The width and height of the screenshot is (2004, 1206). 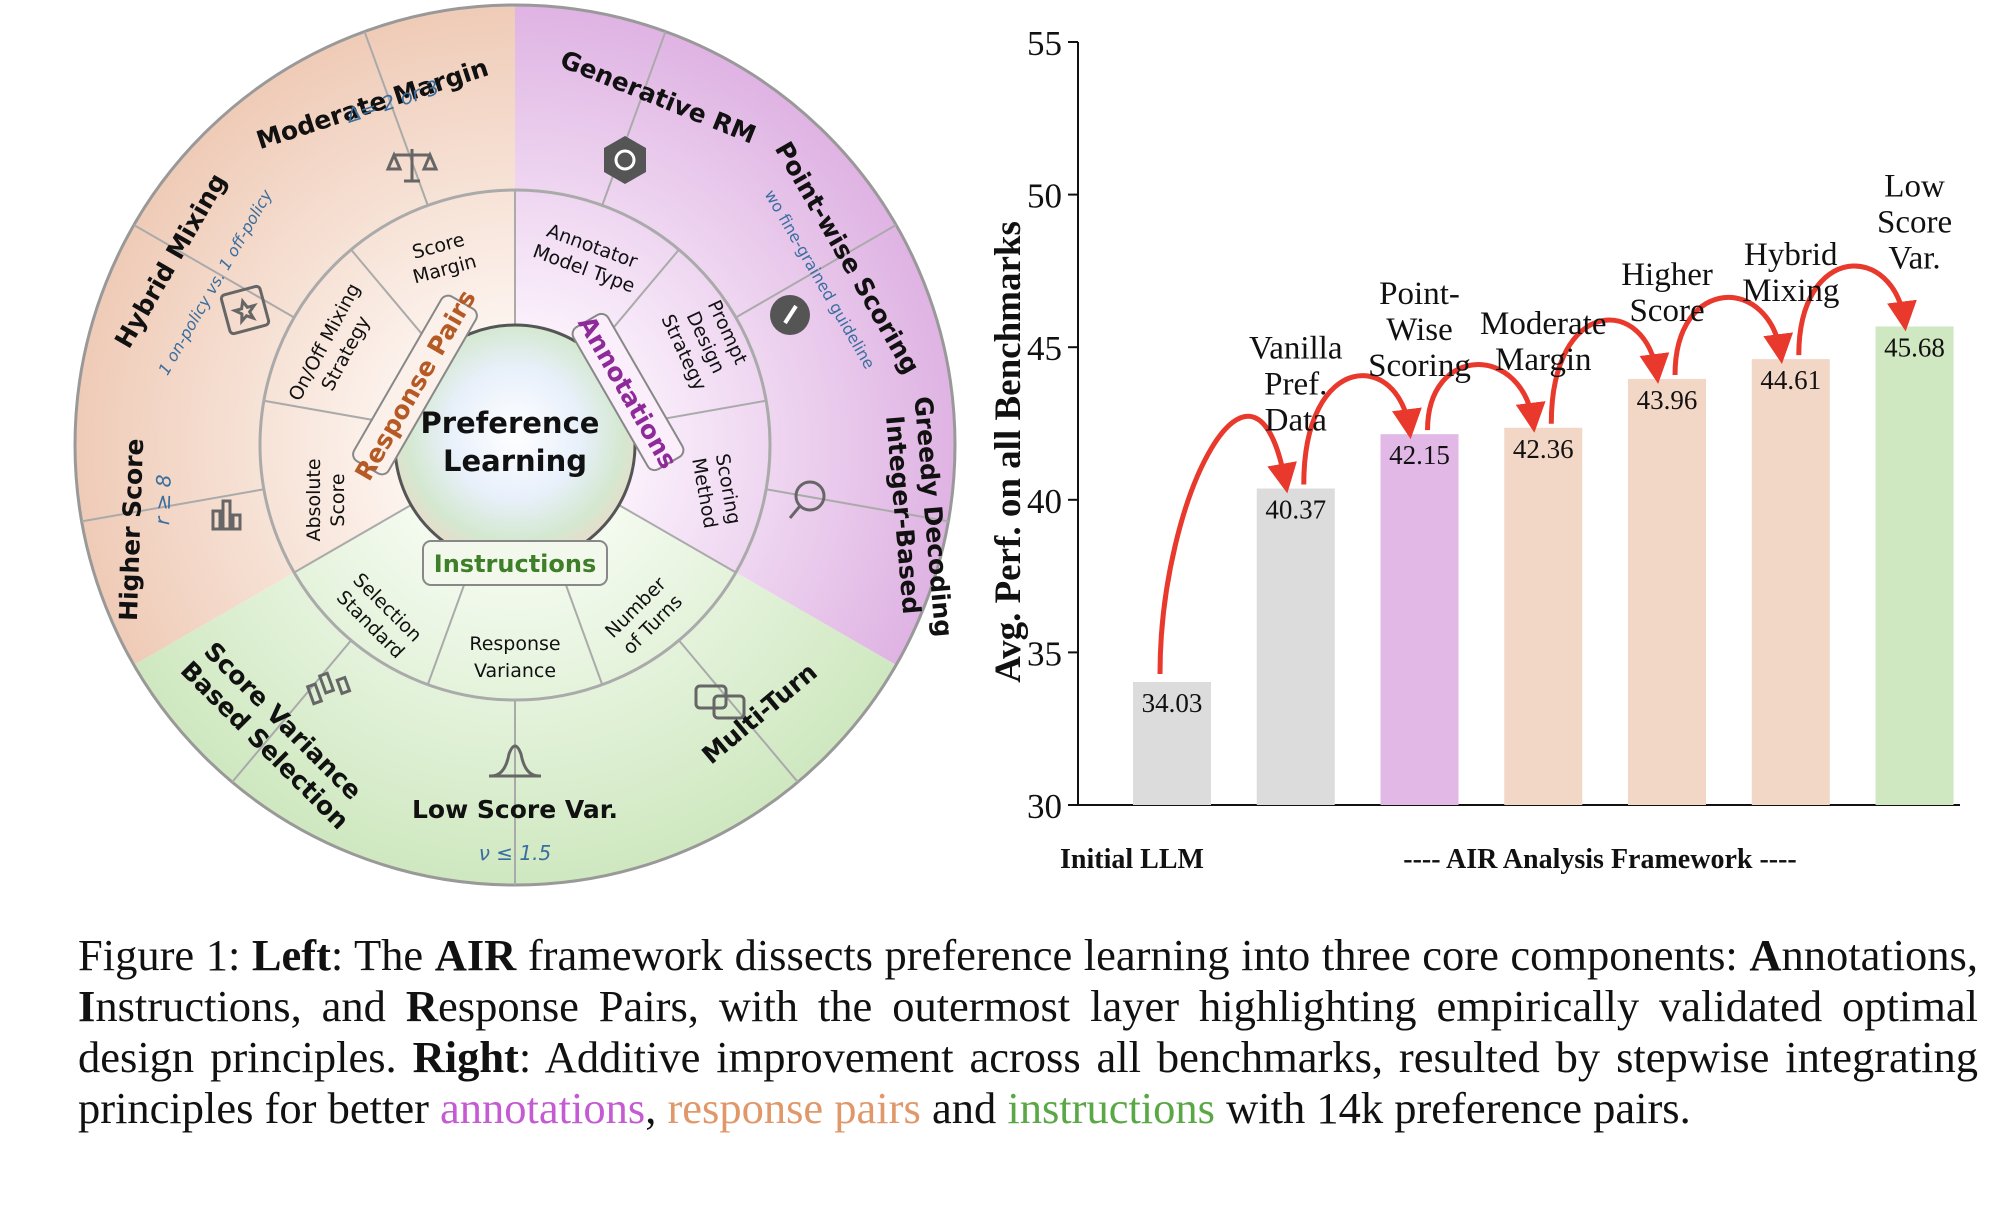 I want to click on center-label: Preference Learning, so click(x=514, y=442).